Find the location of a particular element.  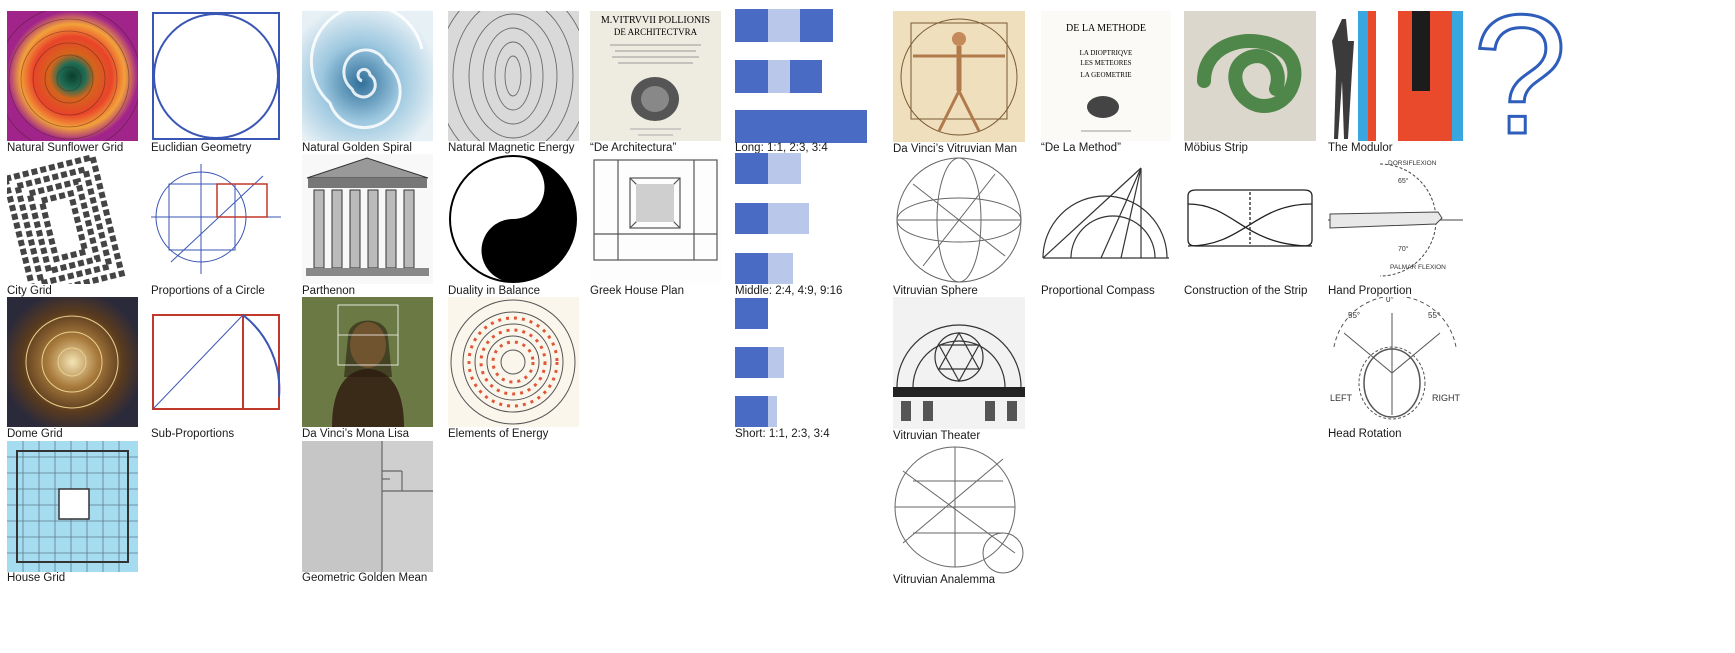

hand-image: DORSIFLEXION 65° 70° PALMAR FLEXION is located at coordinates (1395, 219).